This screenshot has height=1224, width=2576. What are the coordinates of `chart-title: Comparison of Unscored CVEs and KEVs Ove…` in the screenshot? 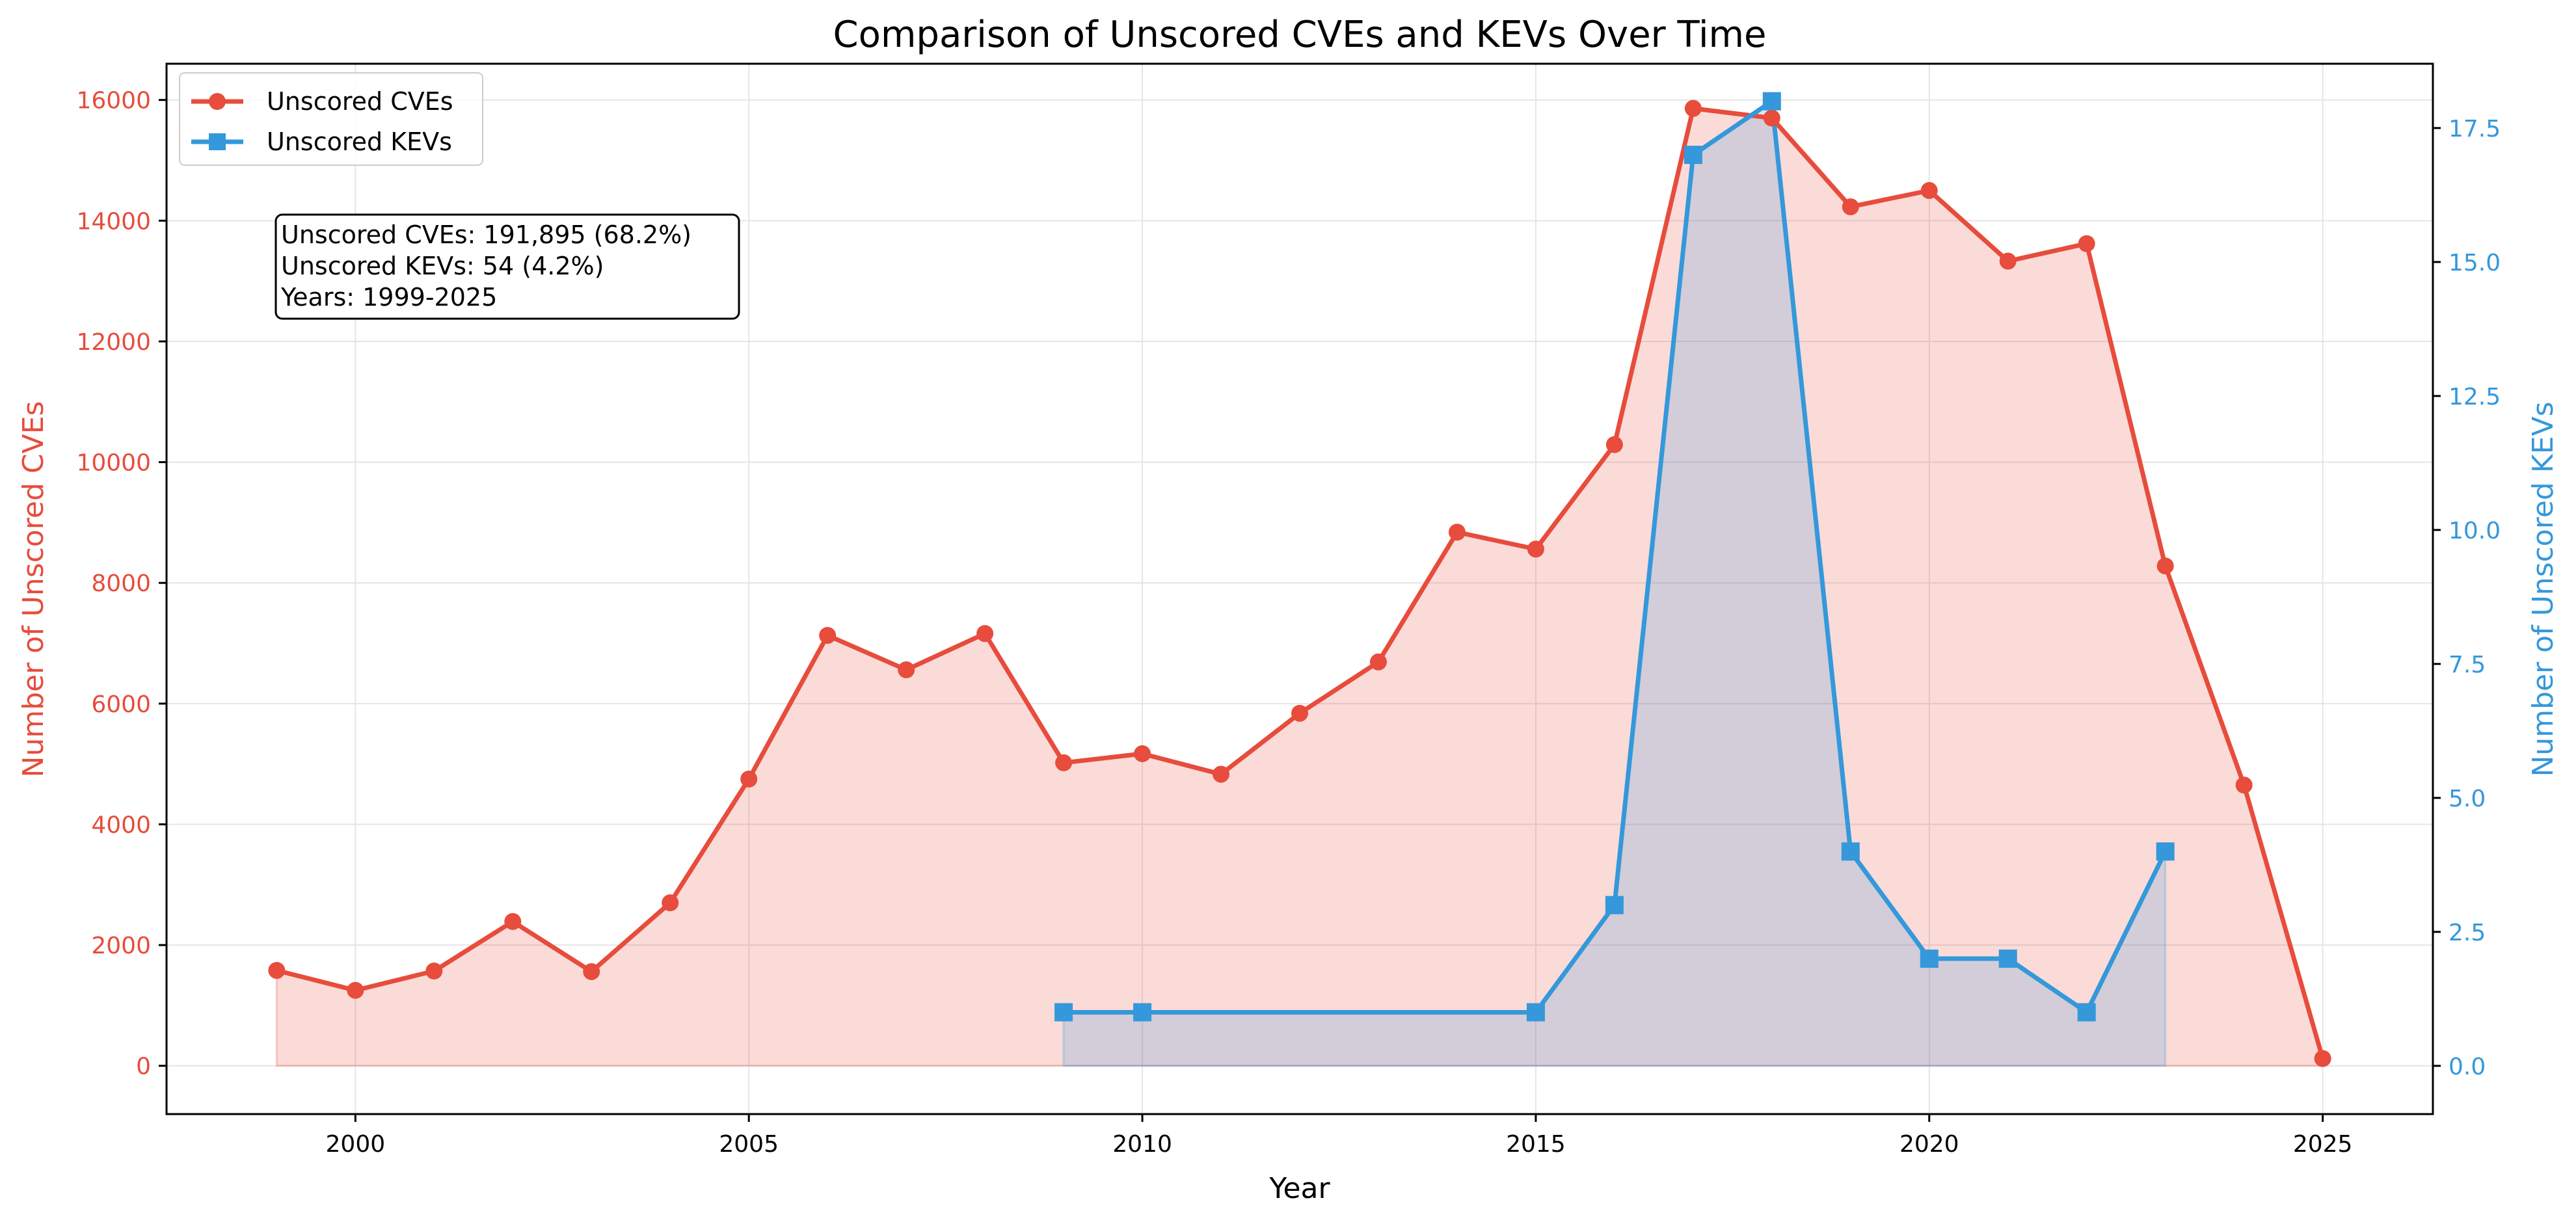 It's located at (1299, 35).